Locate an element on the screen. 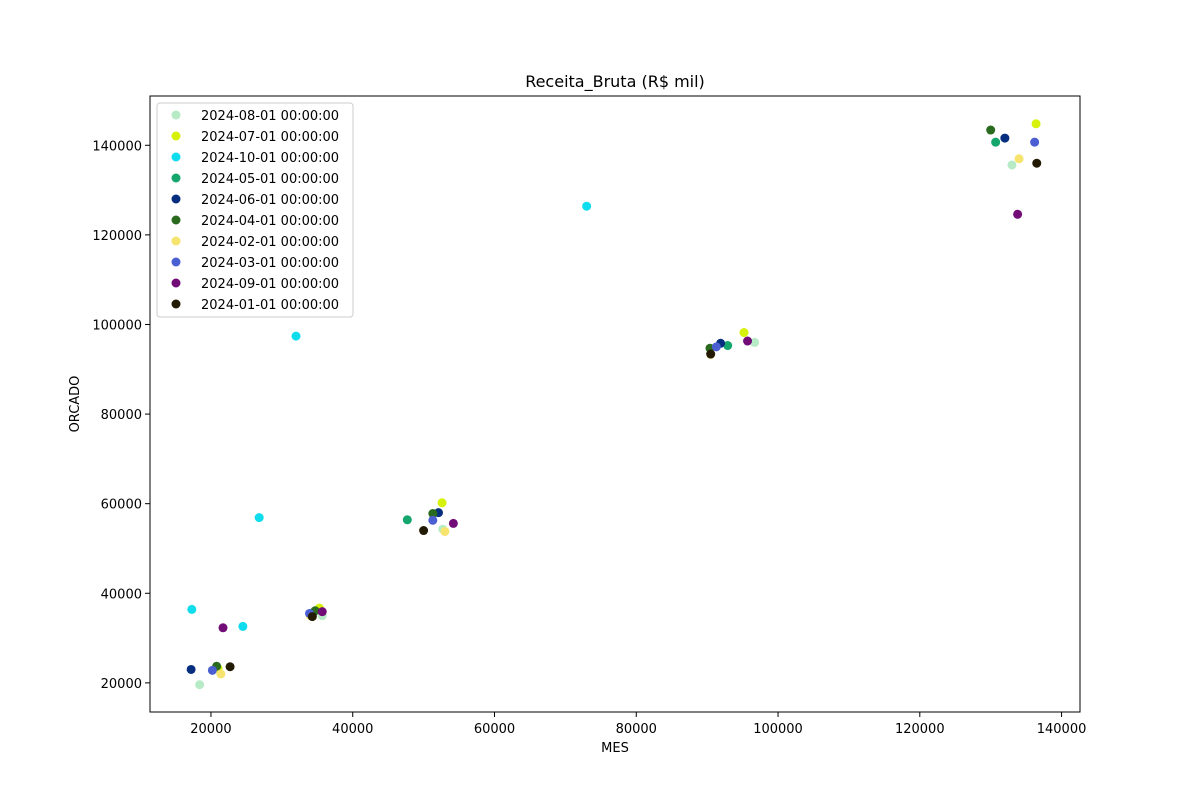  legend-label: 2024-06-01 00:00:00 is located at coordinates (270, 200).